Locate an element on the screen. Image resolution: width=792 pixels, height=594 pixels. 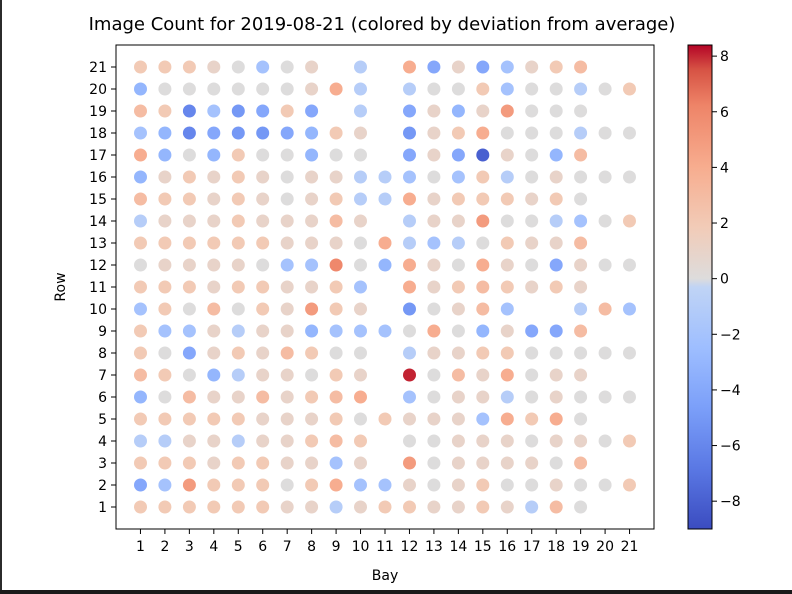
x-tick-label: 6 is located at coordinates (262, 547).